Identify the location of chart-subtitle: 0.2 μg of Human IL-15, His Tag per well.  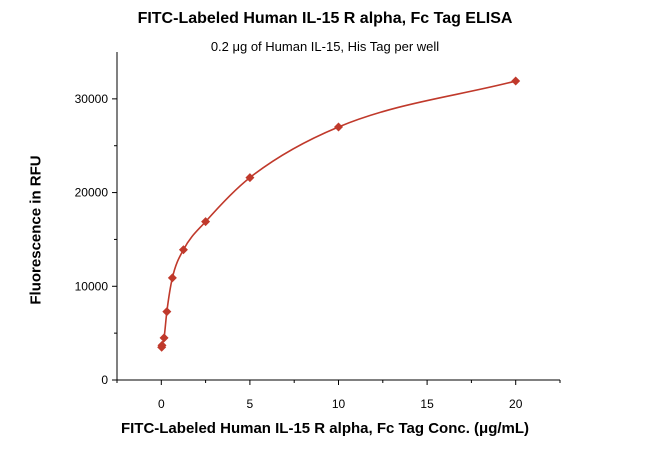
(325, 46).